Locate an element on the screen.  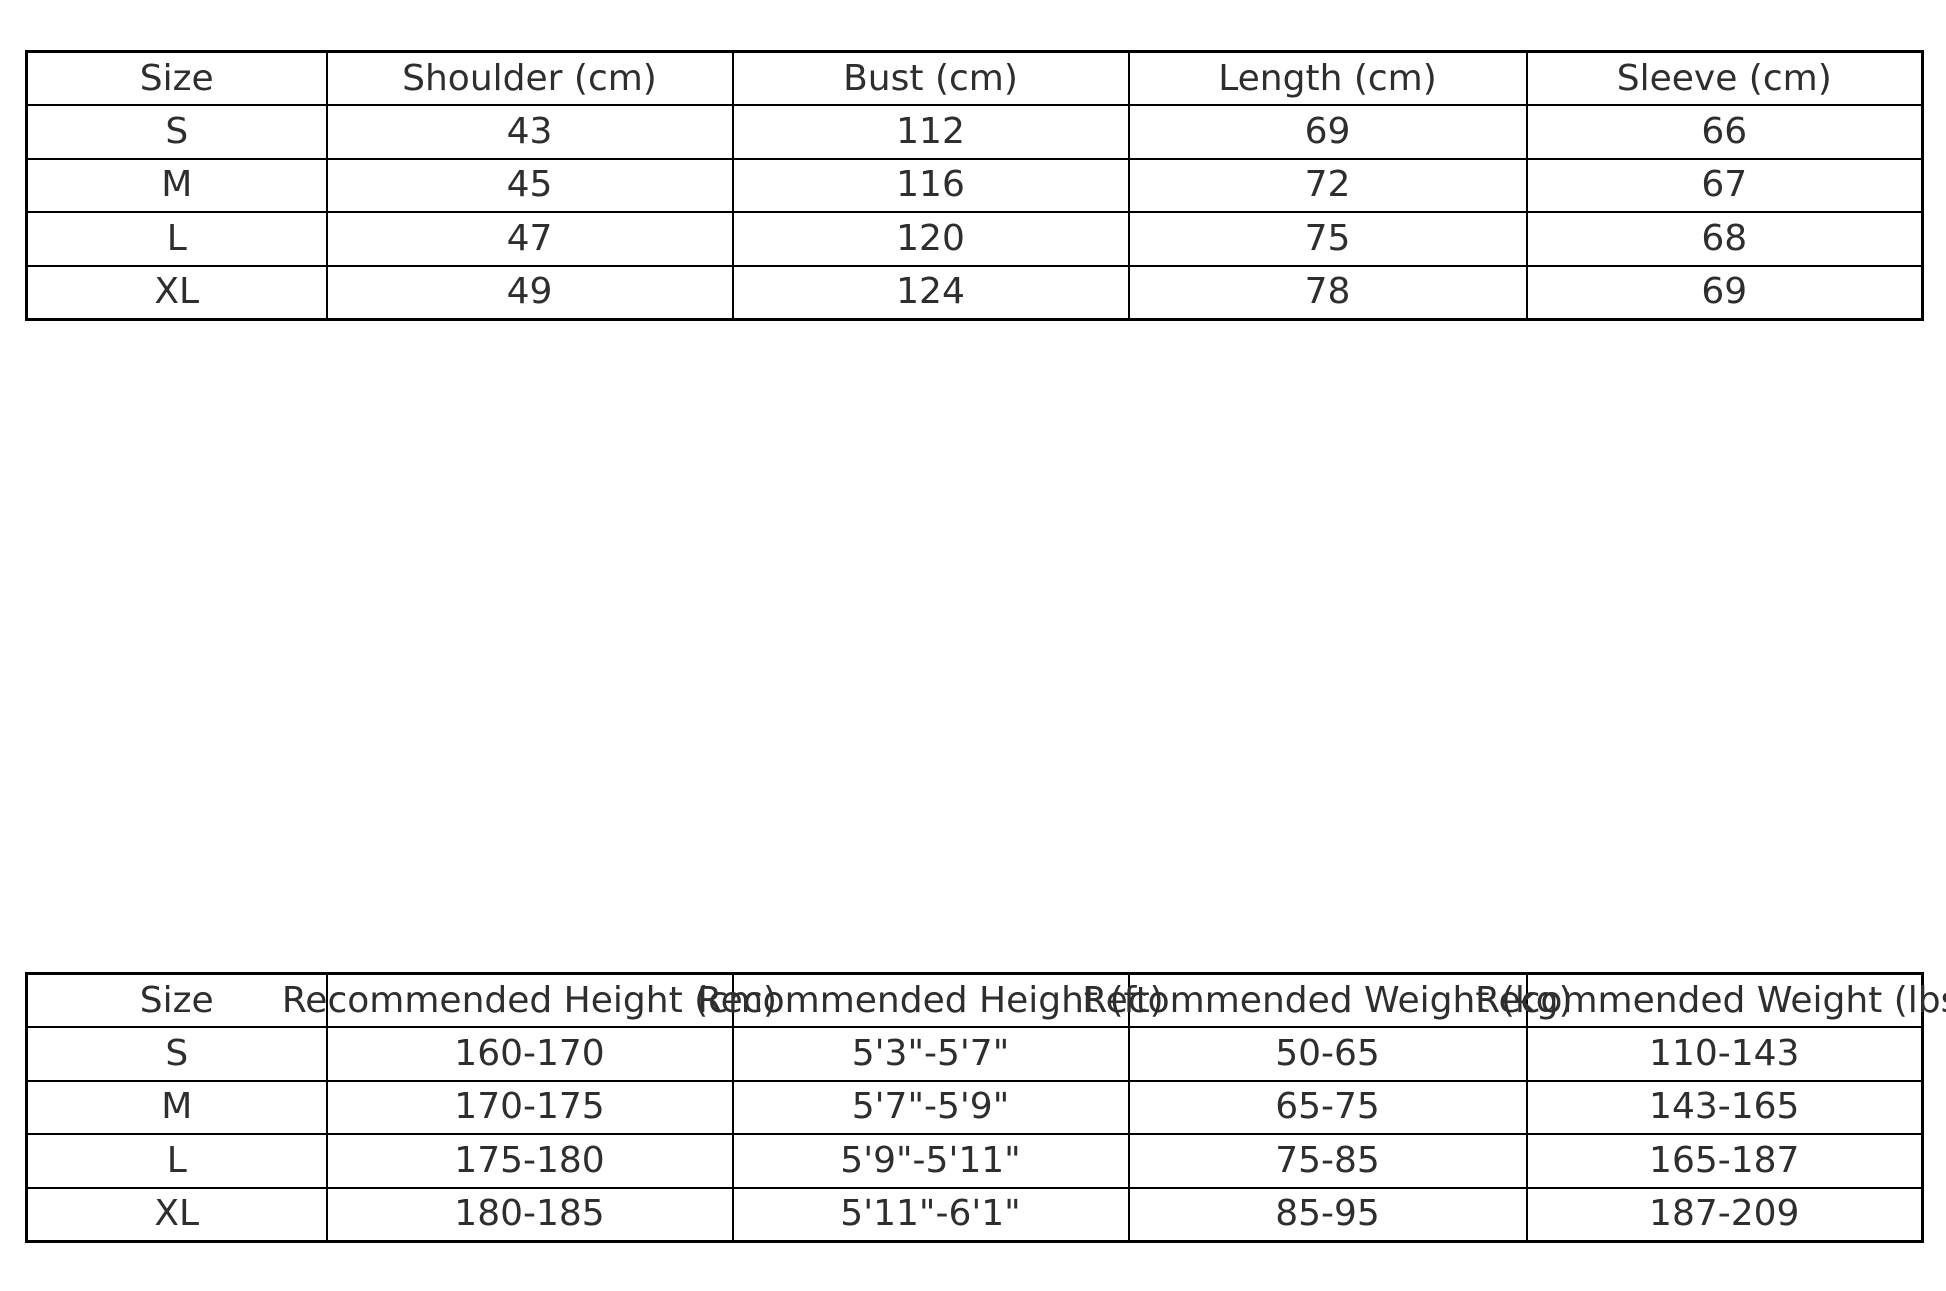
cell-text: 67 is located at coordinates (1724, 185).